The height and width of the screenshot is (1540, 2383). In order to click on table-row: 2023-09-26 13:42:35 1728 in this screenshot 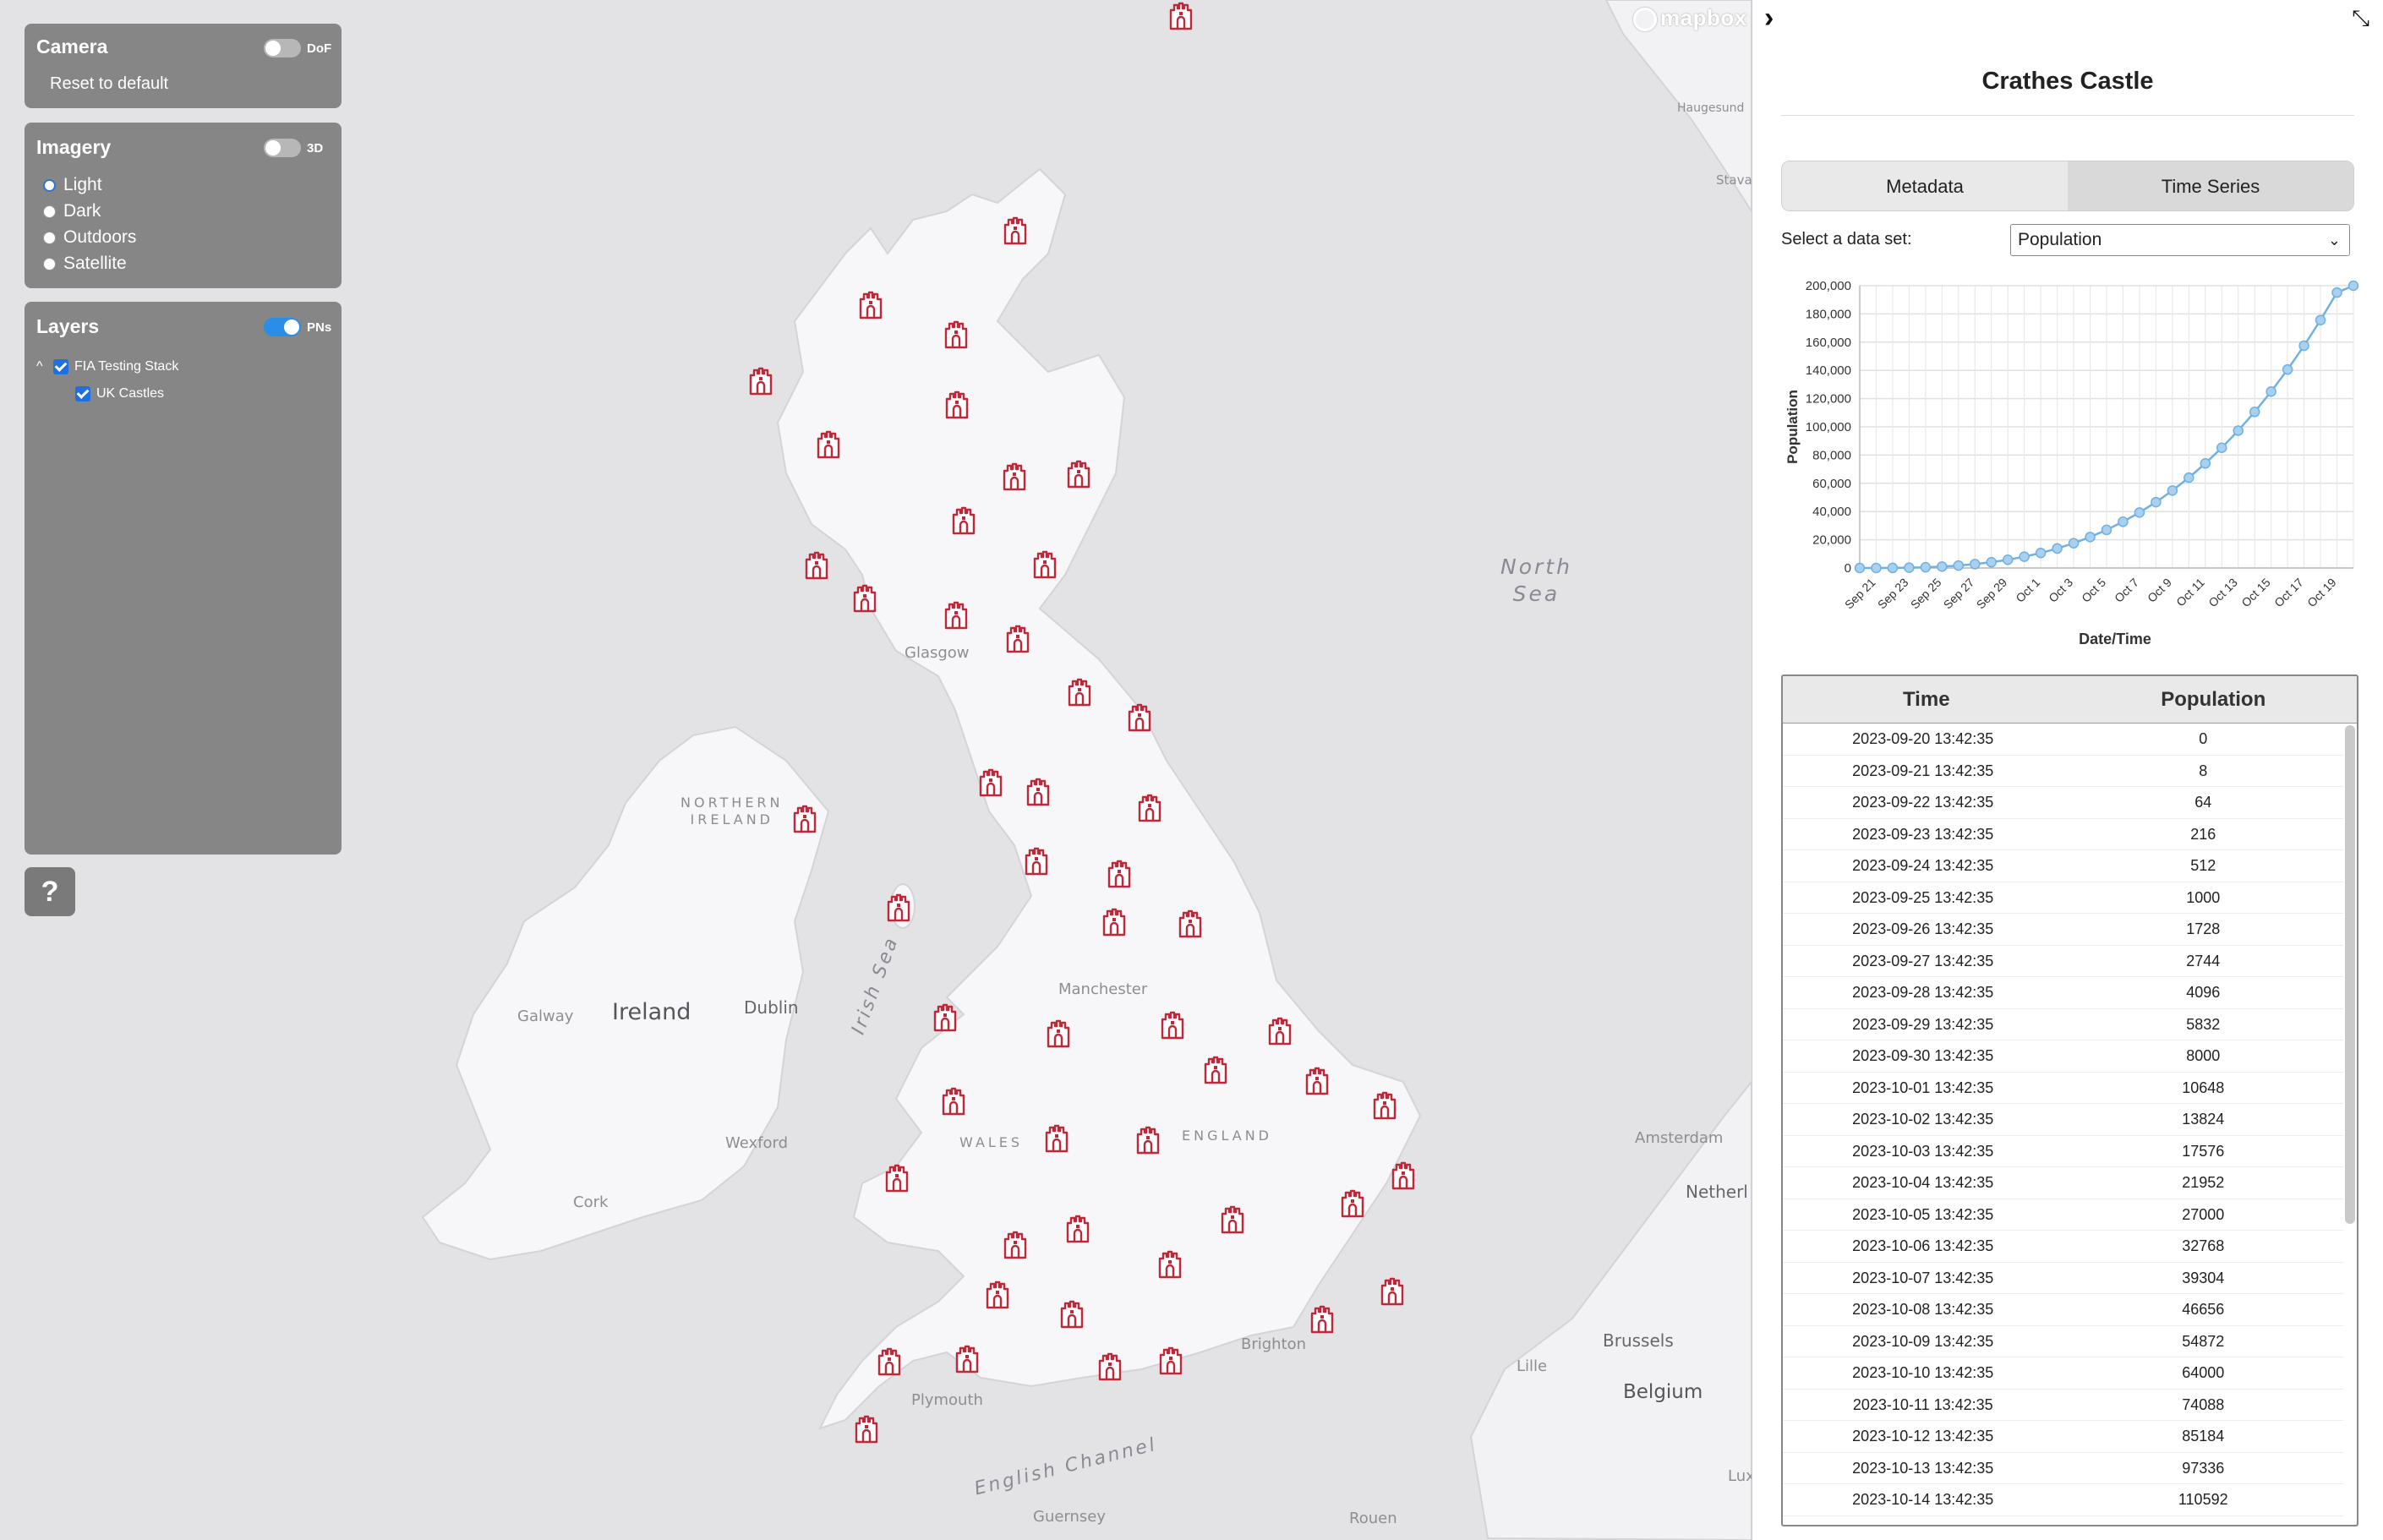, I will do `click(2063, 930)`.